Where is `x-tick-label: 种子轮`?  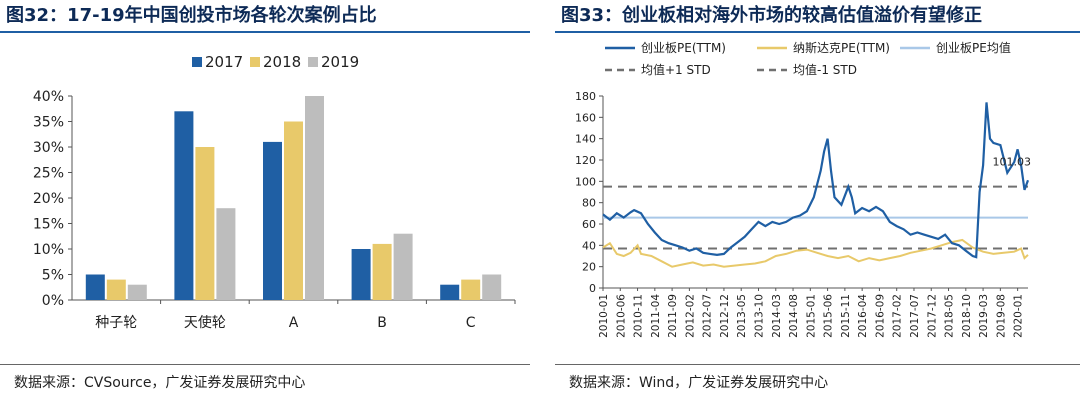 x-tick-label: 种子轮 is located at coordinates (116, 323).